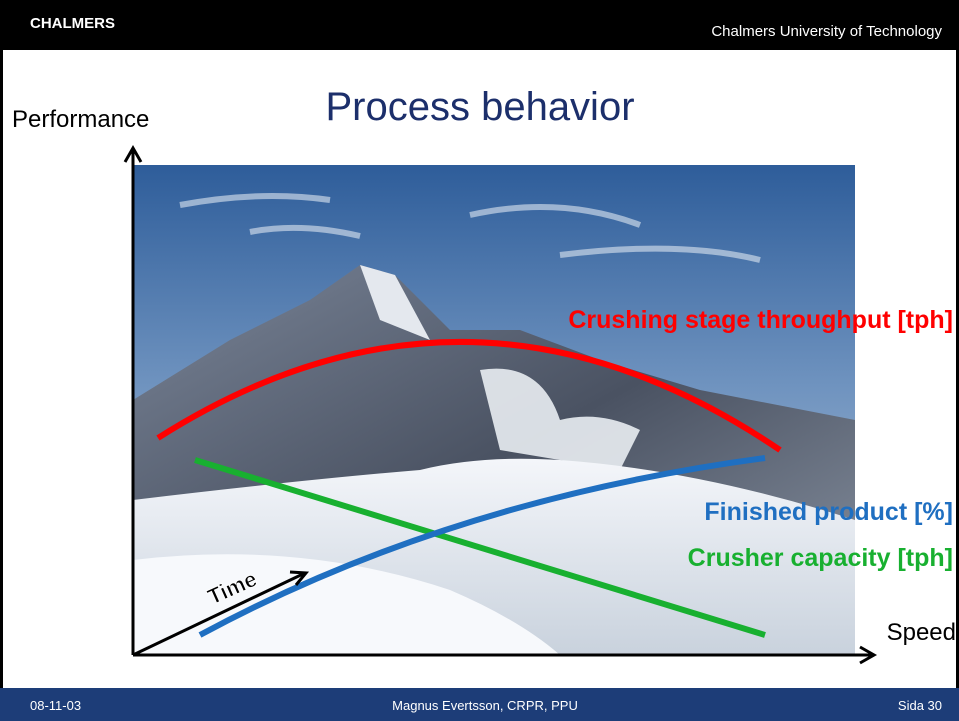 The image size is (959, 721). What do you see at coordinates (760, 320) in the screenshot?
I see `curve-label: Crushing stage throughput [tph]` at bounding box center [760, 320].